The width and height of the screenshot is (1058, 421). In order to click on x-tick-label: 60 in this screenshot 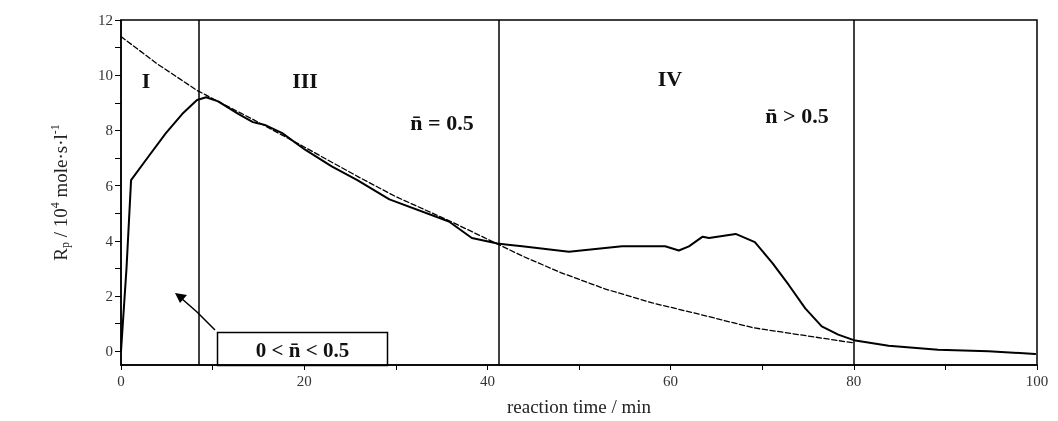, I will do `click(671, 380)`.